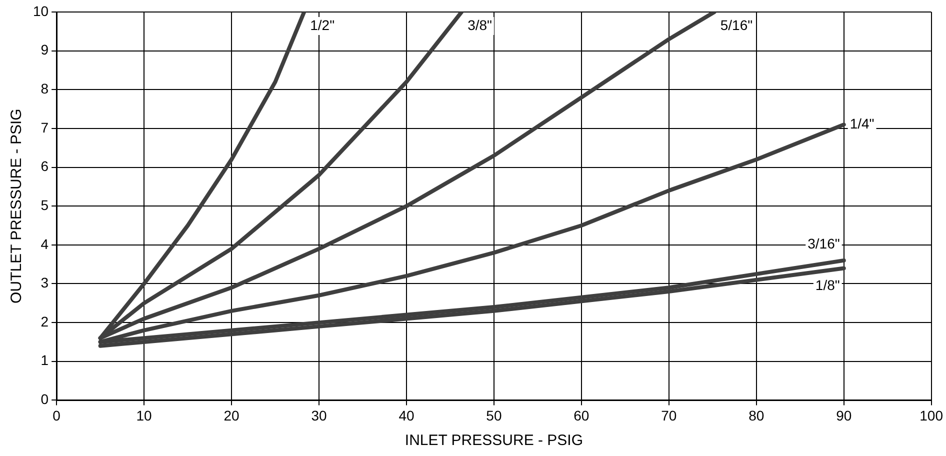  I want to click on series-label: 1/2", so click(322, 24).